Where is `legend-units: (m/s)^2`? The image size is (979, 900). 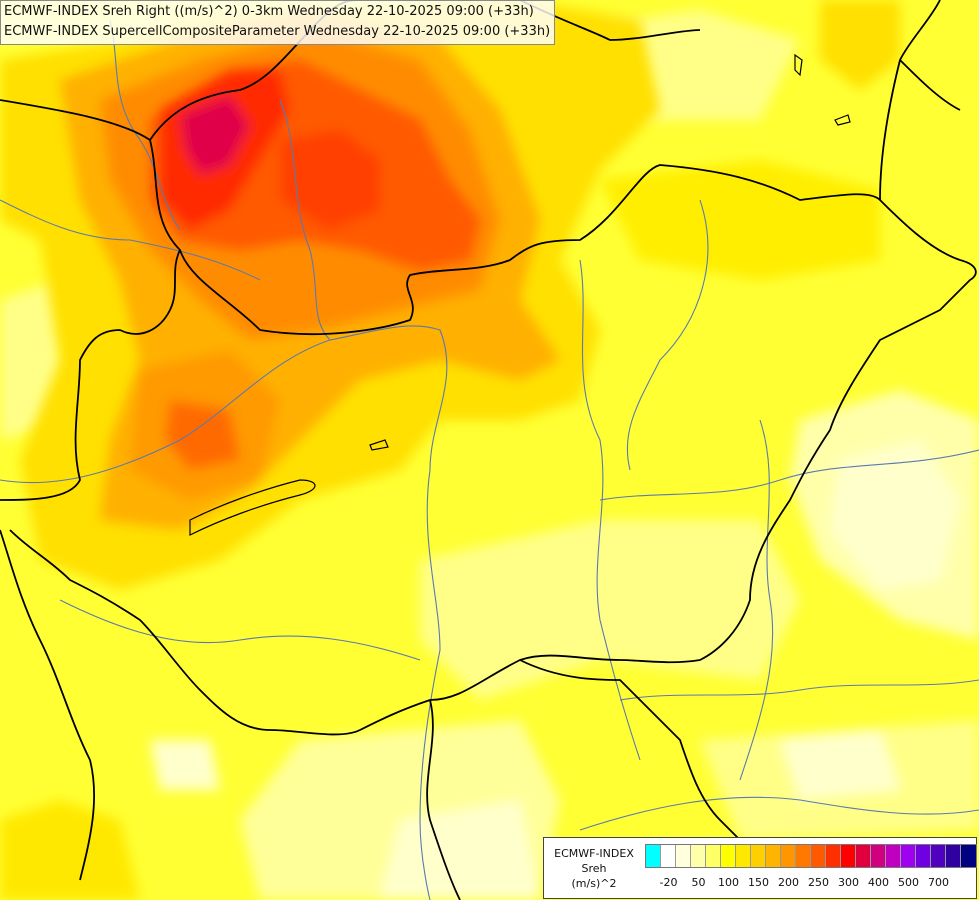
legend-units: (m/s)^2 is located at coordinates (594, 883).